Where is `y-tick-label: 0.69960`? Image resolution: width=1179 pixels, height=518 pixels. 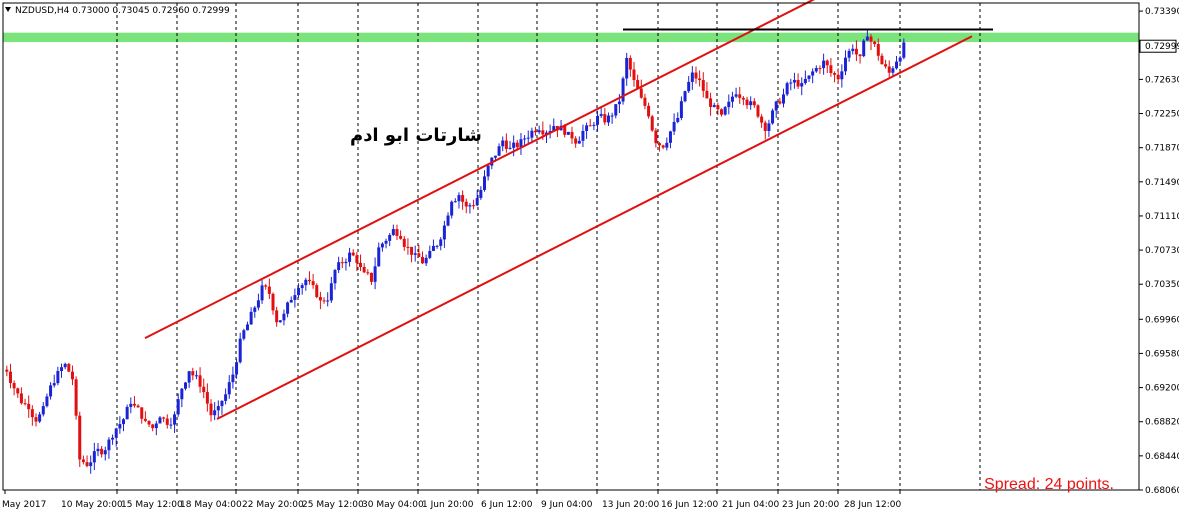
y-tick-label: 0.69960 is located at coordinates (1162, 320).